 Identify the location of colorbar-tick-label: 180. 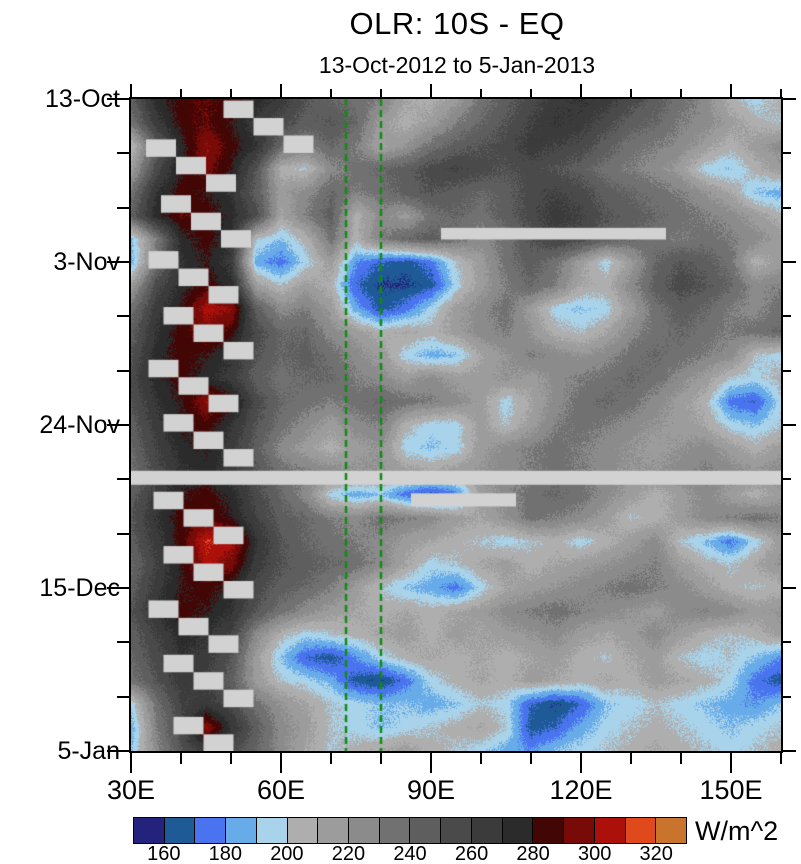
(225, 853).